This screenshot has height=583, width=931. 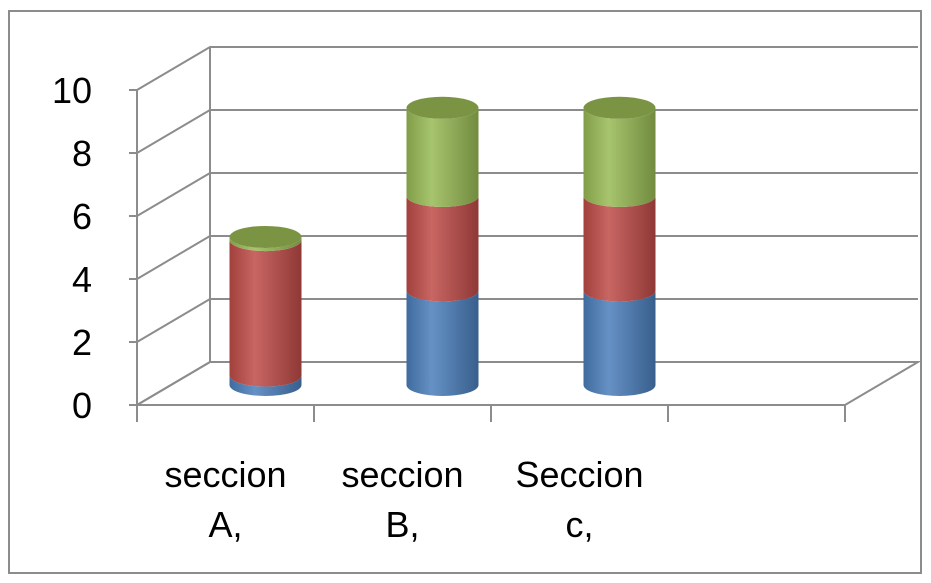 I want to click on x-tick-labels: seccion A, seccion B, Seccion c,, so click(x=403, y=499).